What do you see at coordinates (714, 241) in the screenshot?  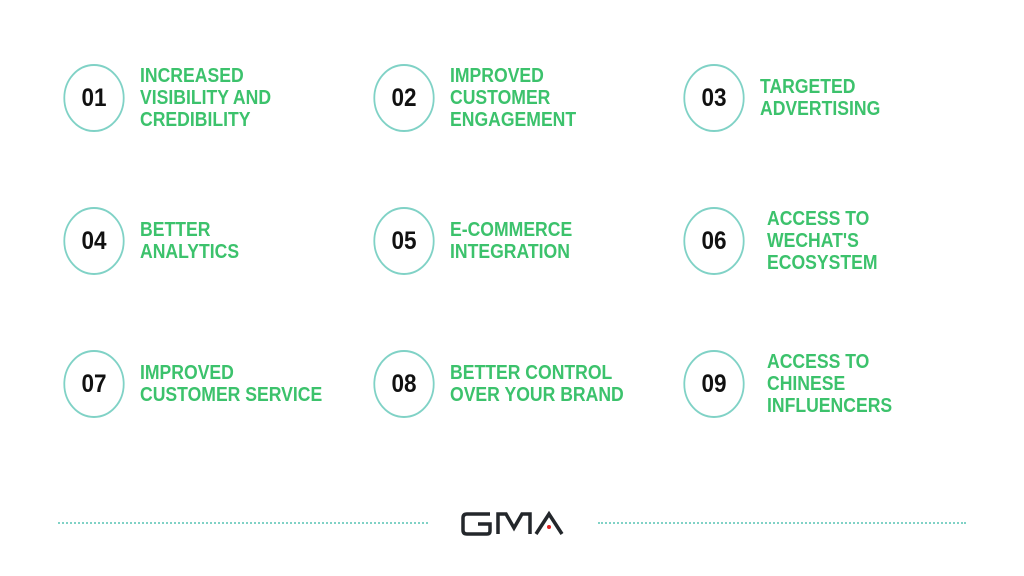 I see `number-circle: 06` at bounding box center [714, 241].